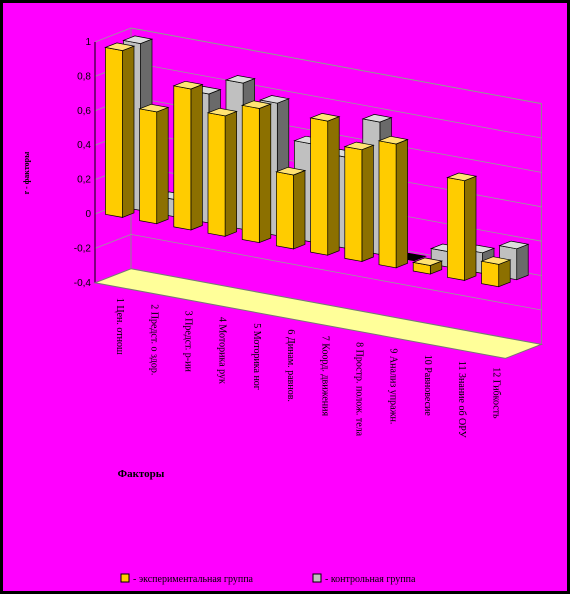 This screenshot has height=594, width=570. What do you see at coordinates (141, 474) in the screenshot?
I see `x-axis-label: Факторы` at bounding box center [141, 474].